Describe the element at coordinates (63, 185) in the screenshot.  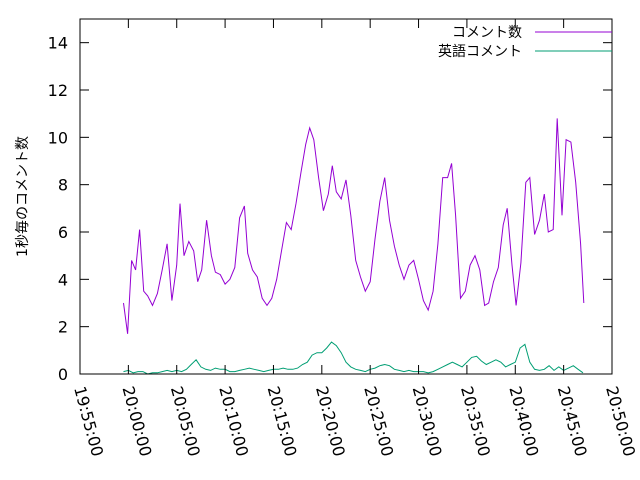
I see `y-tick-label: 8` at that location.